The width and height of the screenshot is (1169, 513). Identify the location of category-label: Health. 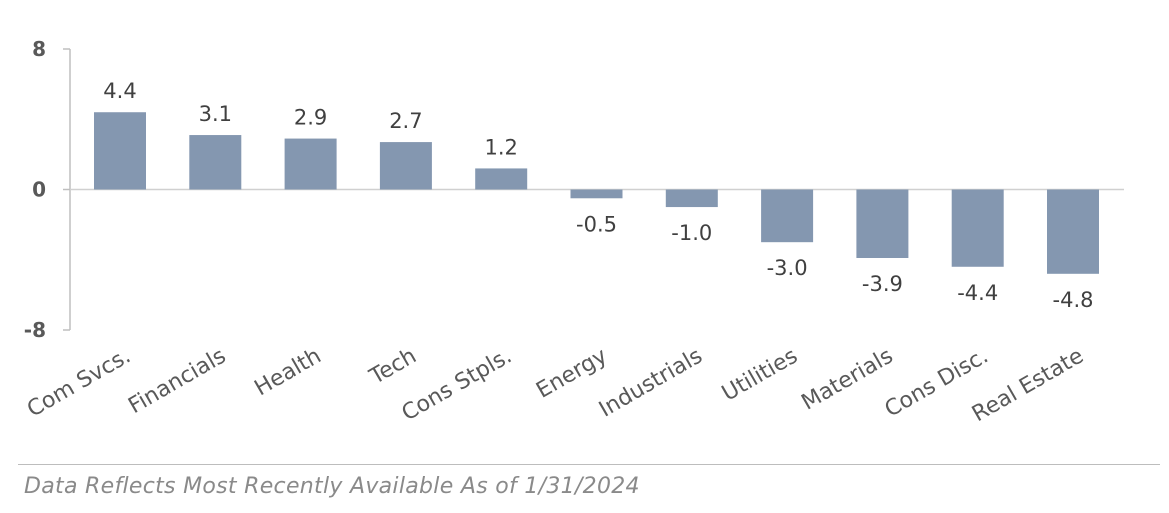
(288, 373).